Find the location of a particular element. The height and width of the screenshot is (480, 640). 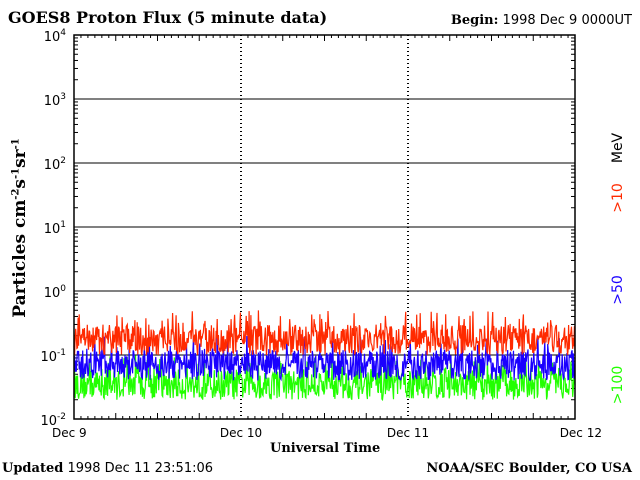

y-tick-label: 10³ is located at coordinates (55, 100).